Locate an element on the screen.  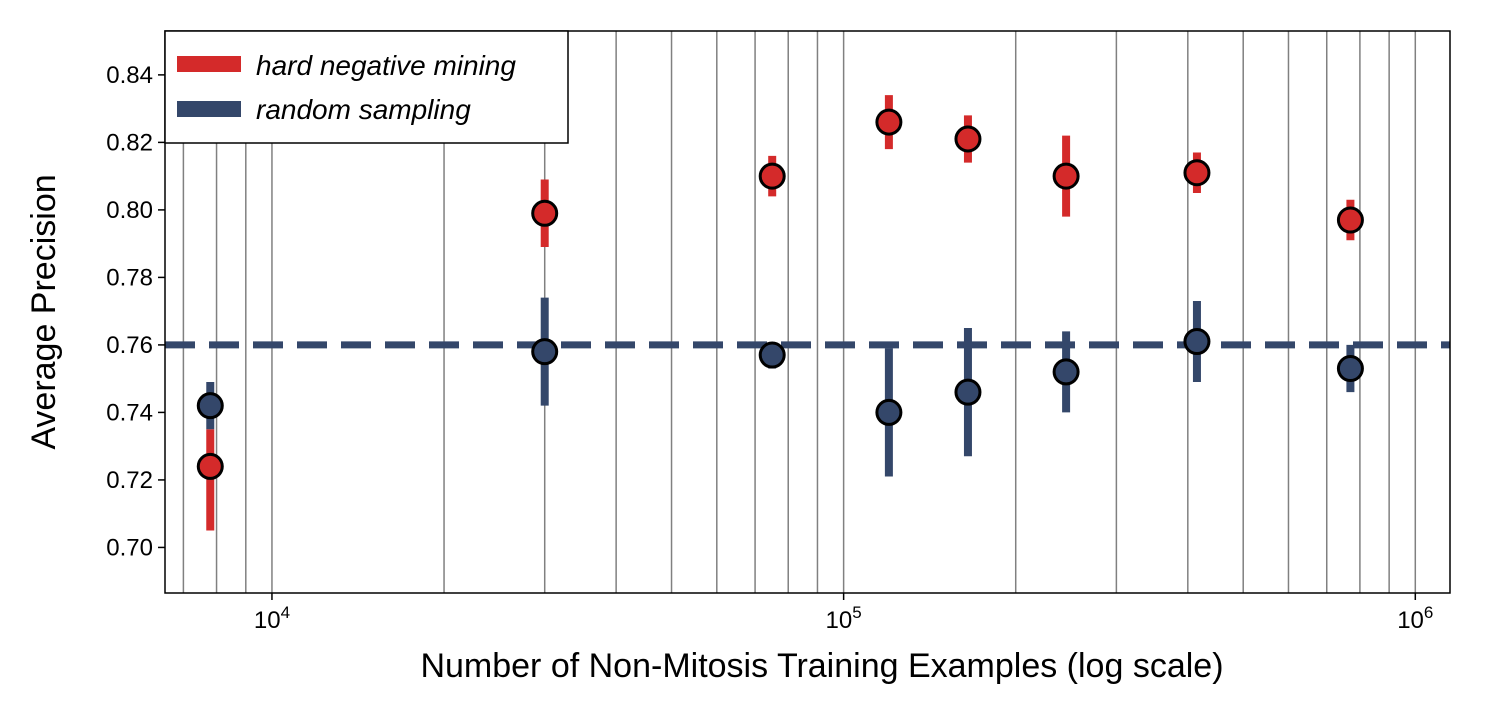
legend: hard negative mining random sampling is located at coordinates (366, 87).